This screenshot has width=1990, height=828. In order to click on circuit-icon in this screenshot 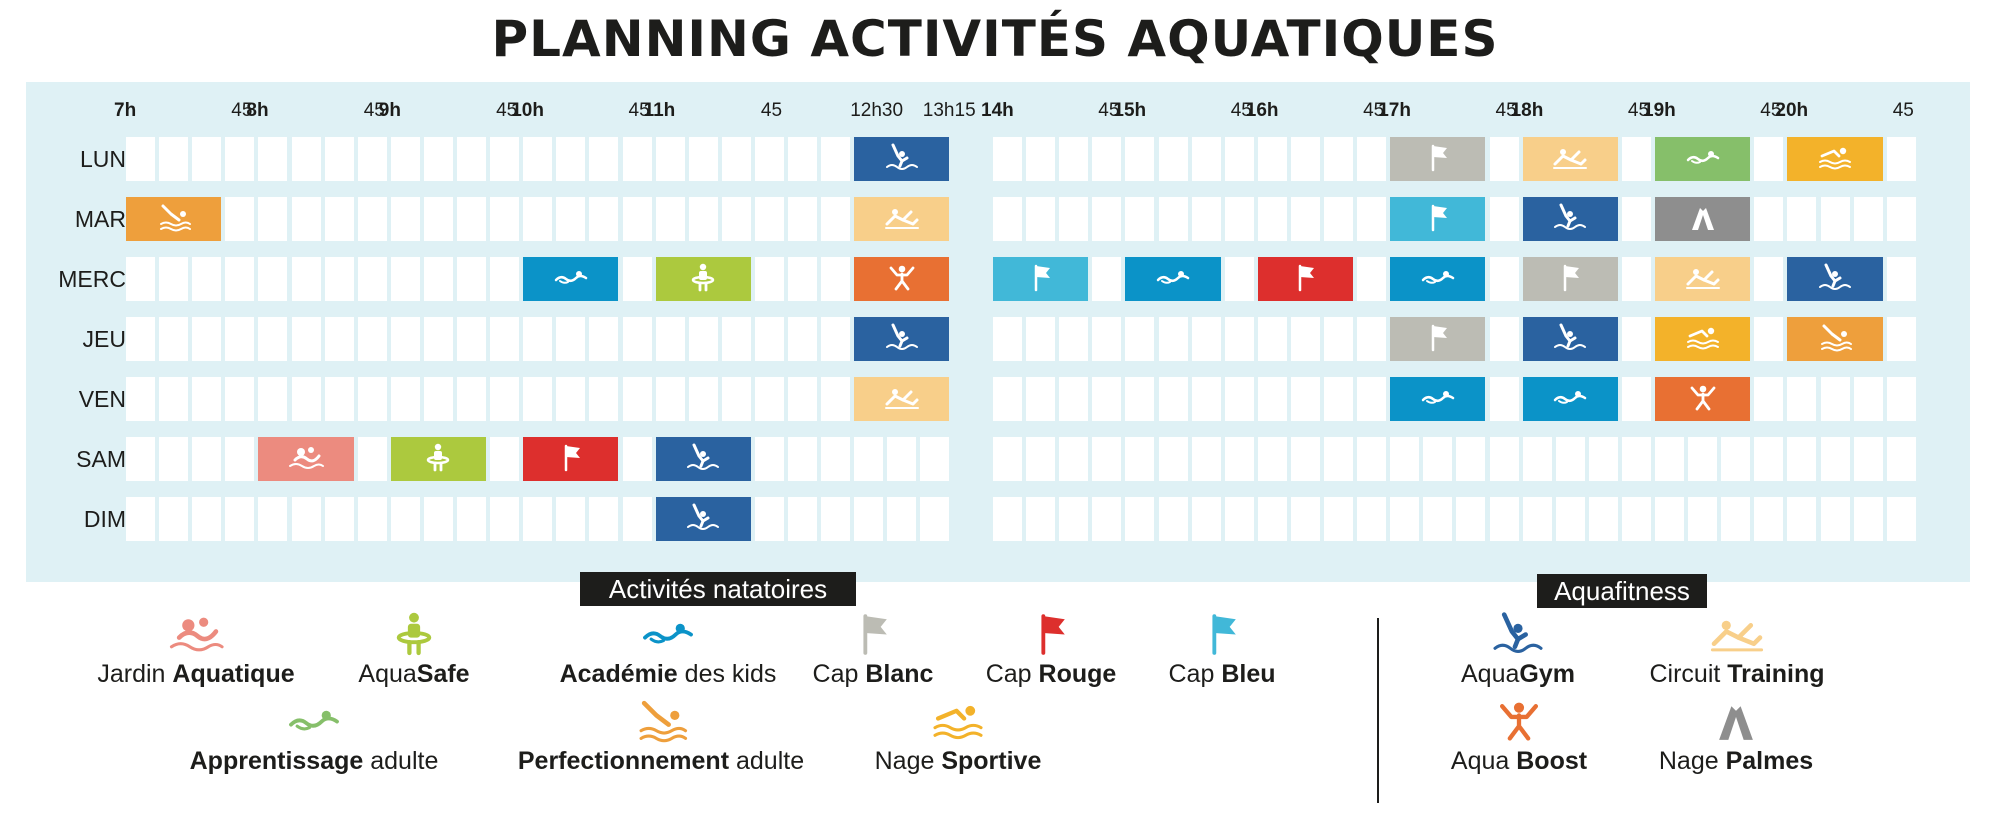, I will do `click(902, 399)`.